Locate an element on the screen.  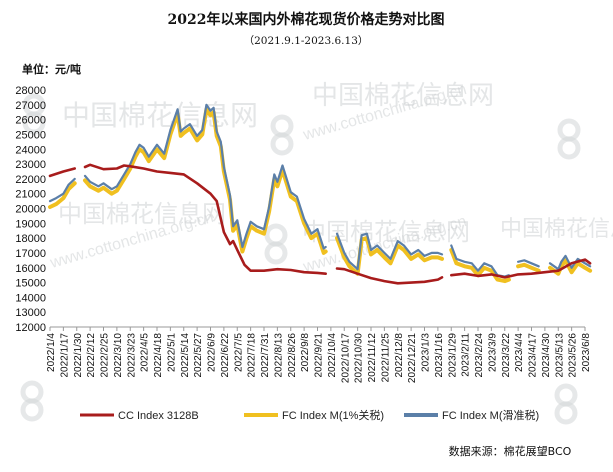
x-tick-label: 2022/6/9 is located at coordinates (212, 352).